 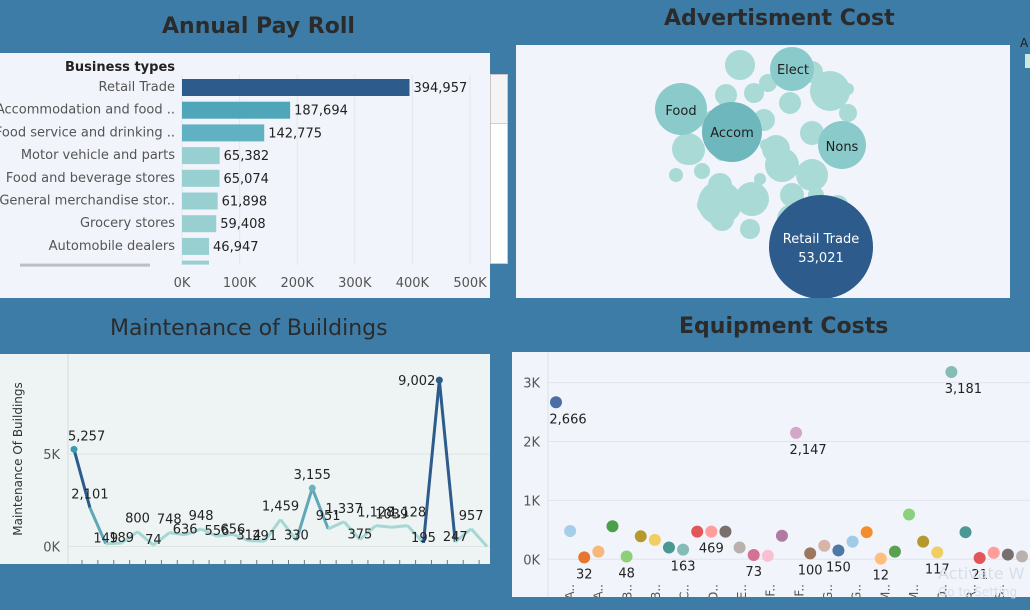 I want to click on maintenance-title: Maintenance of Buildings, so click(x=249, y=328).